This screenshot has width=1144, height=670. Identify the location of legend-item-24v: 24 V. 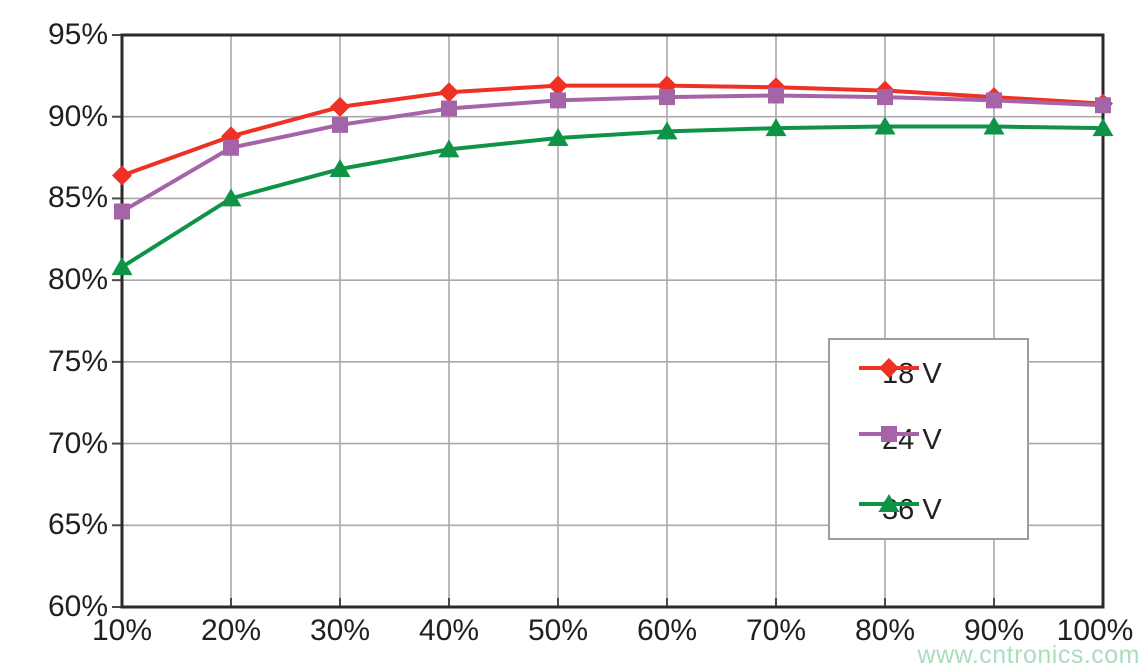
(900, 440).